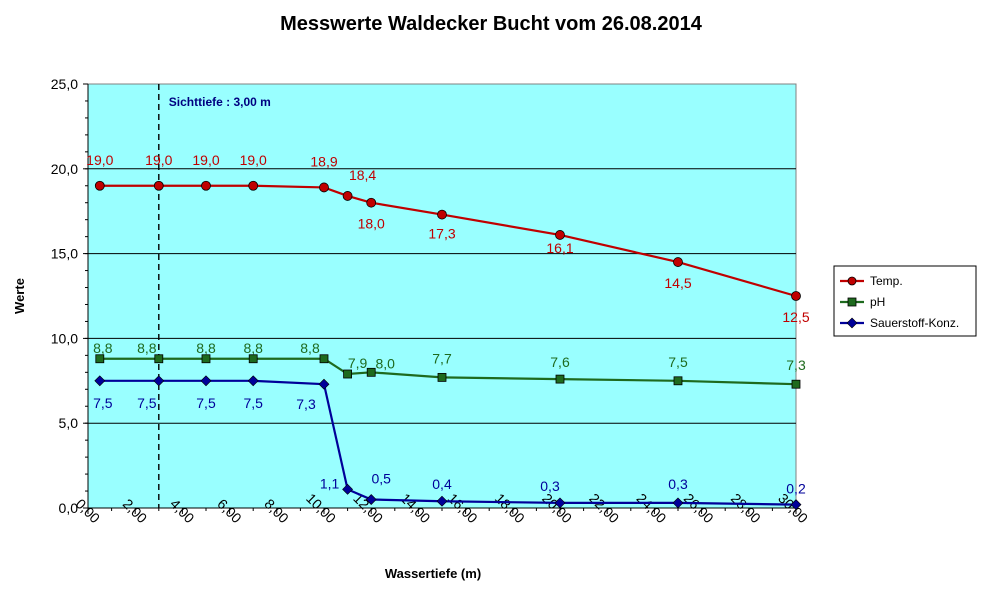 The width and height of the screenshot is (1000, 598). What do you see at coordinates (64, 169) in the screenshot?
I see `y-tick-label: 20,0` at bounding box center [64, 169].